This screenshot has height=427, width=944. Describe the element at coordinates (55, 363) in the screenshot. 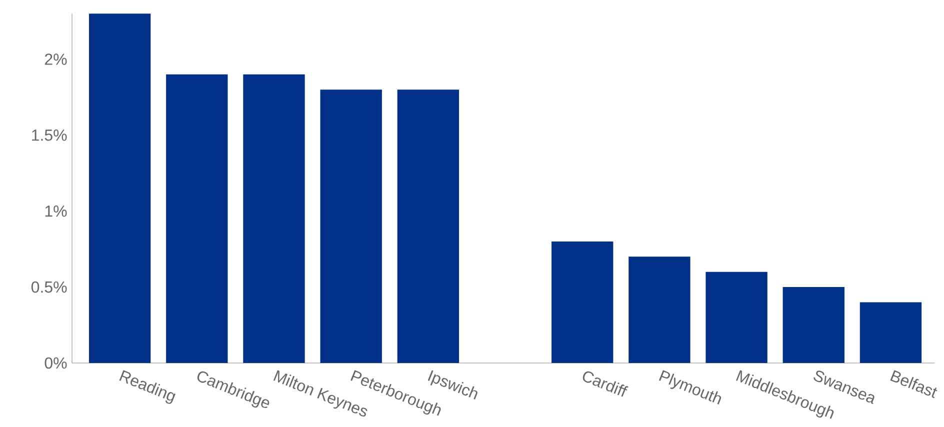

I see `y-tick-label: 0%` at that location.